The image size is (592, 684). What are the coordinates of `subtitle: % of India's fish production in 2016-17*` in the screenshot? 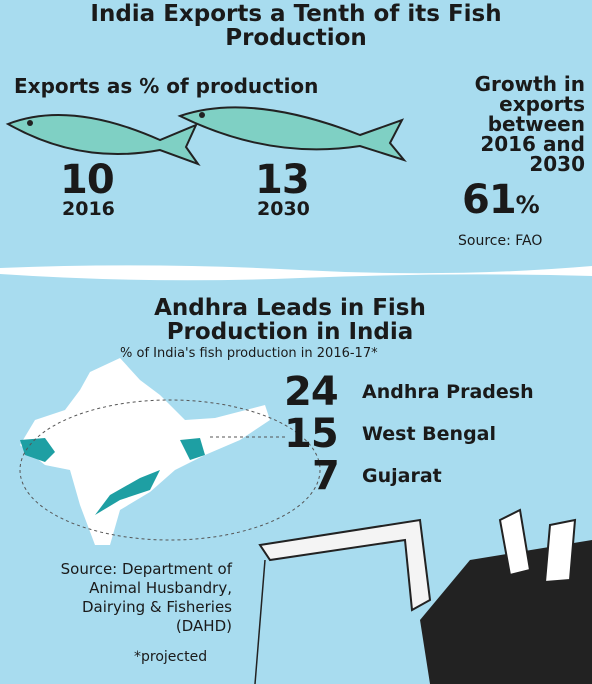 It's located at (249, 353).